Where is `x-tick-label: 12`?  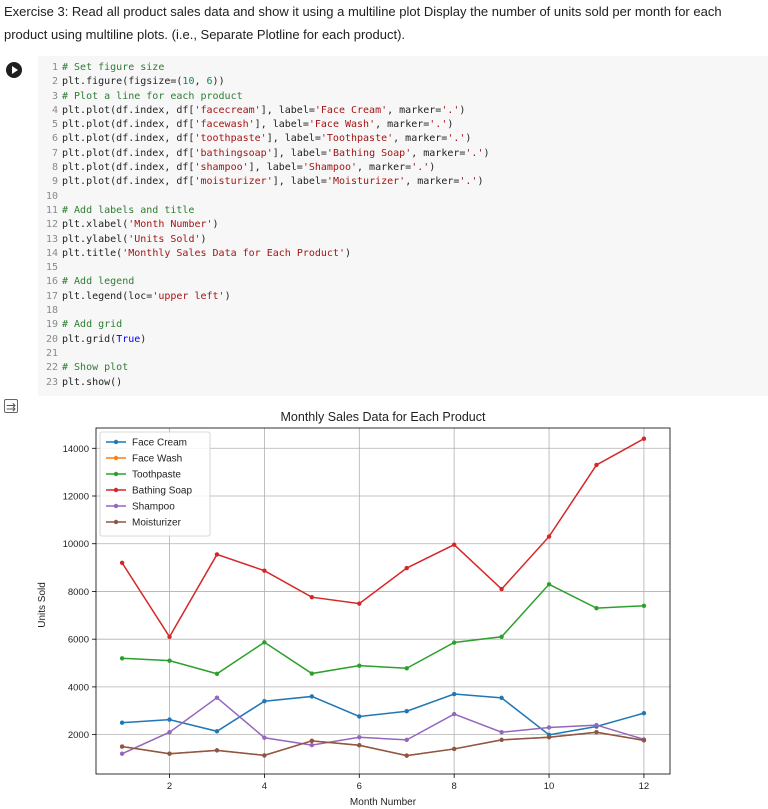
x-tick-label: 12 is located at coordinates (644, 786).